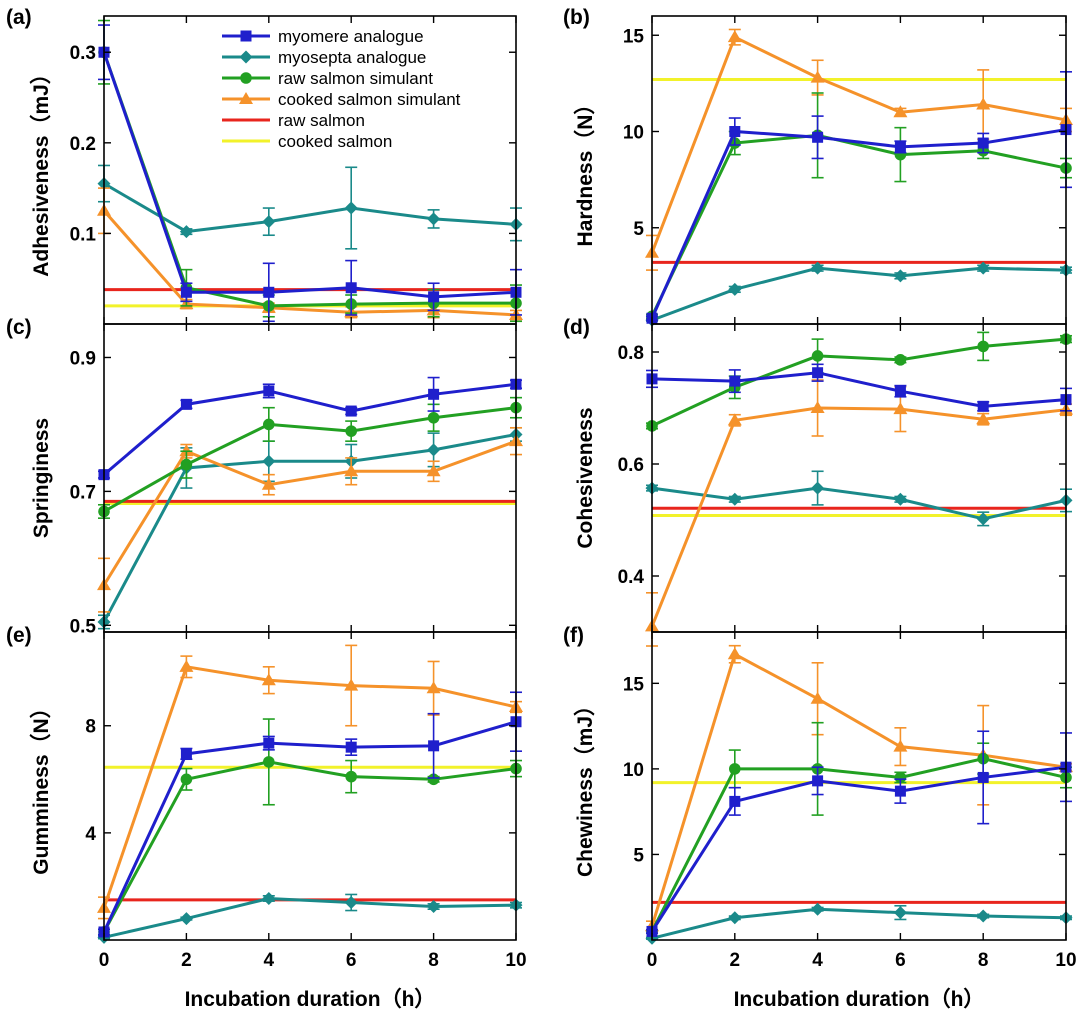 The width and height of the screenshot is (1080, 1023). Describe the element at coordinates (83, 358) in the screenshot. I see `y-tick-label: 0.9` at that location.